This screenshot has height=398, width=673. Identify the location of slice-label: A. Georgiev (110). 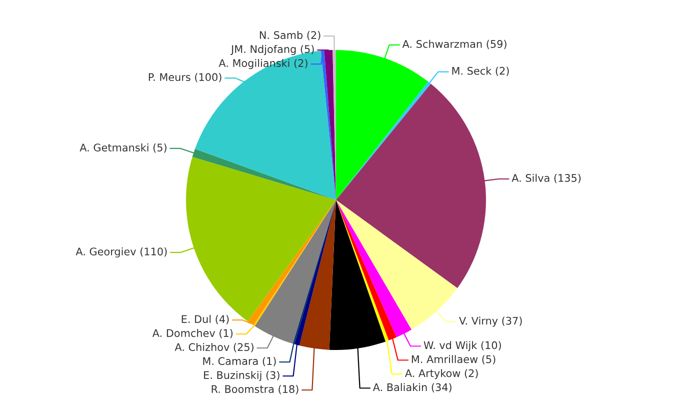
(121, 252).